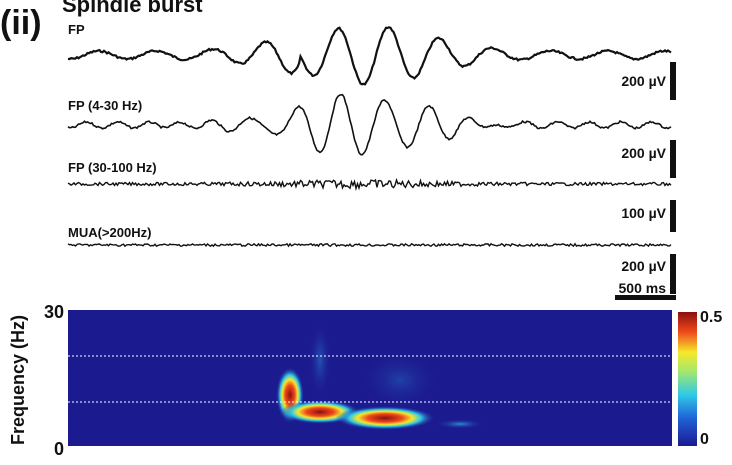  What do you see at coordinates (59, 449) in the screenshot?
I see `y-tick-label: 0` at bounding box center [59, 449].